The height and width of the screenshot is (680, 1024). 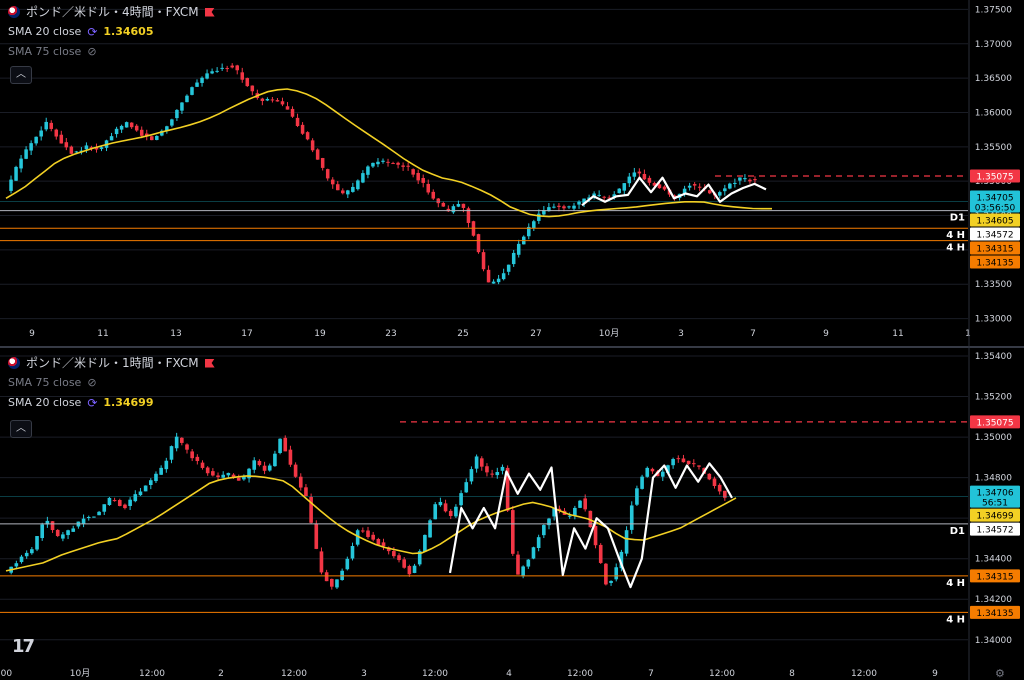 What do you see at coordinates (45, 402) in the screenshot?
I see `bottom-sma20-label: SMA 20 close` at bounding box center [45, 402].